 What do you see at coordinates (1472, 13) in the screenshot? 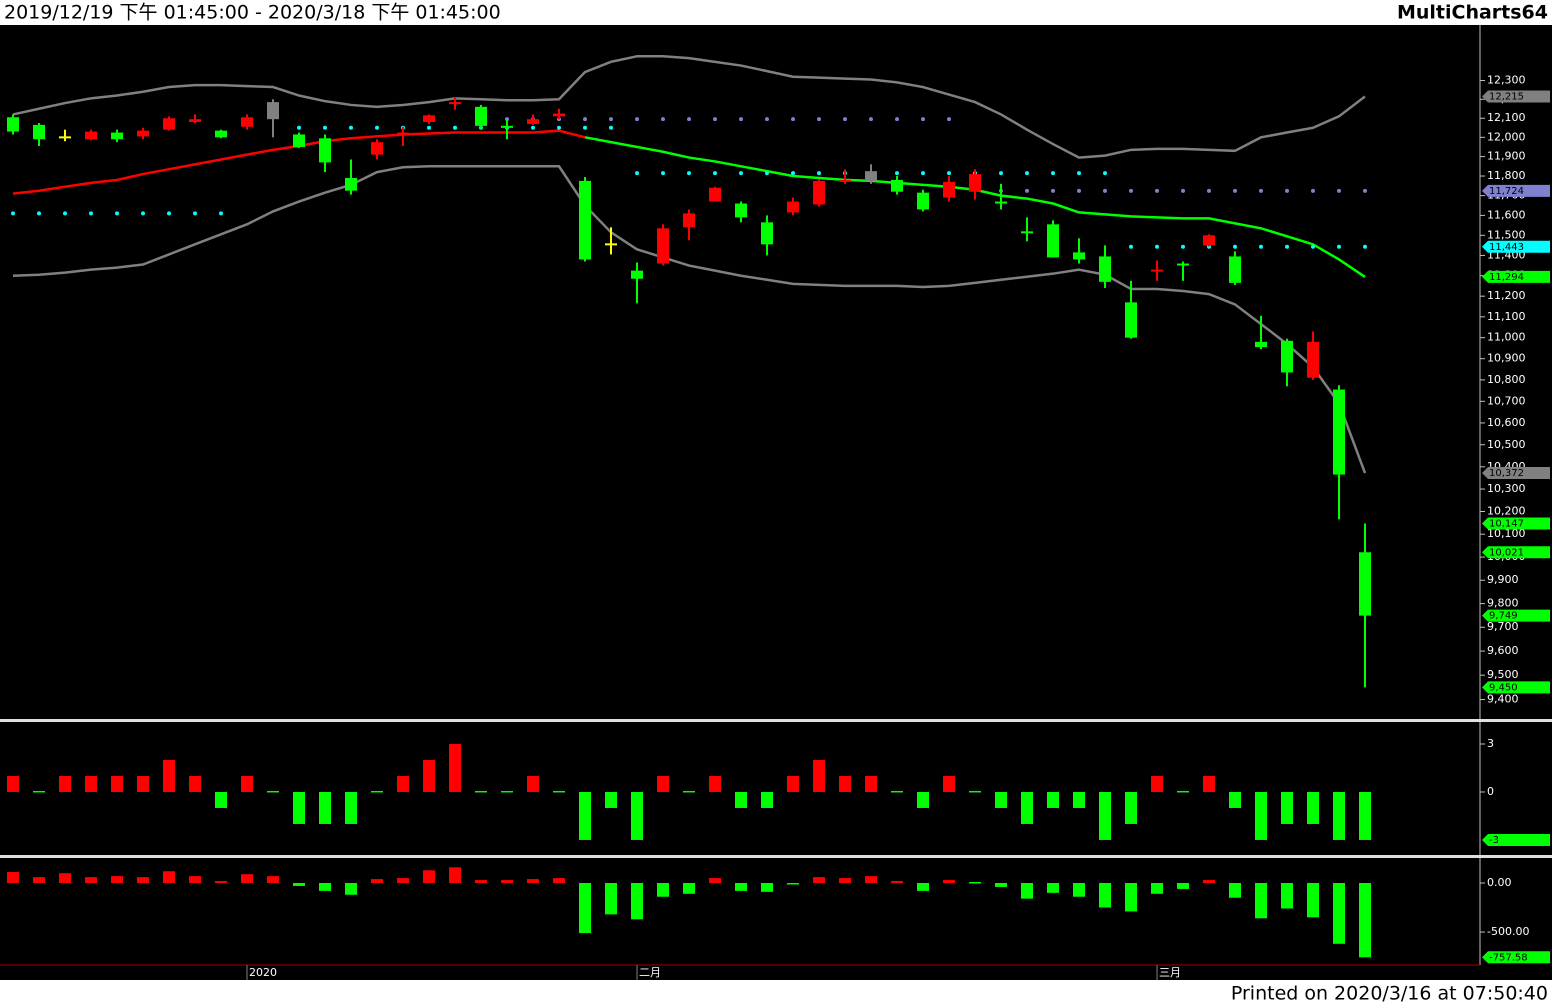
I see `app-name: MultiCharts64` at bounding box center [1472, 13].